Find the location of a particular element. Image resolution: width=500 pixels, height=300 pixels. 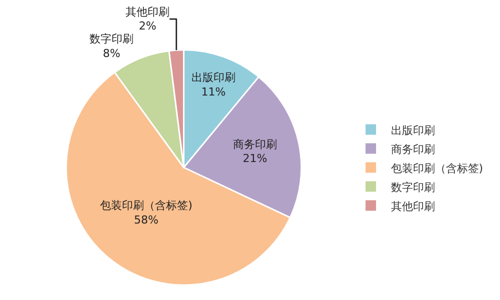

data-label: 21% is located at coordinates (255, 159).